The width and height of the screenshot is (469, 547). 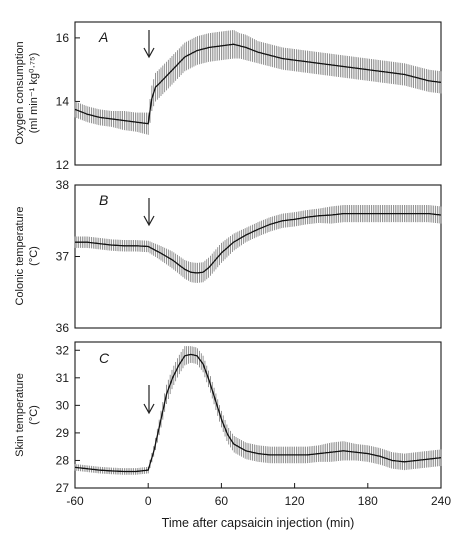 I want to click on xtick-label-4: 180, so click(x=368, y=501).